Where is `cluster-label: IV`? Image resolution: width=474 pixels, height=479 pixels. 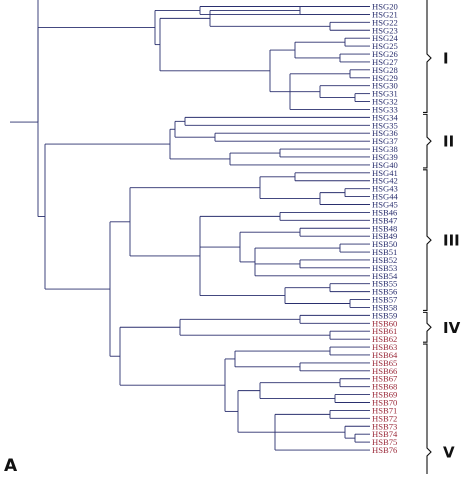 cluster-label: IV is located at coordinates (452, 328).